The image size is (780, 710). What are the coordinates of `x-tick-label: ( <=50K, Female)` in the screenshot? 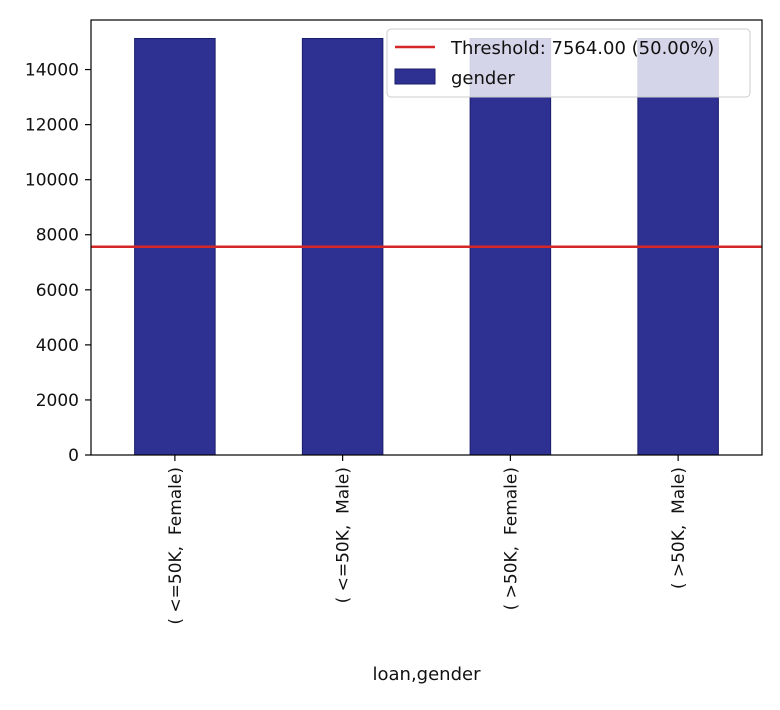 It's located at (176, 546).